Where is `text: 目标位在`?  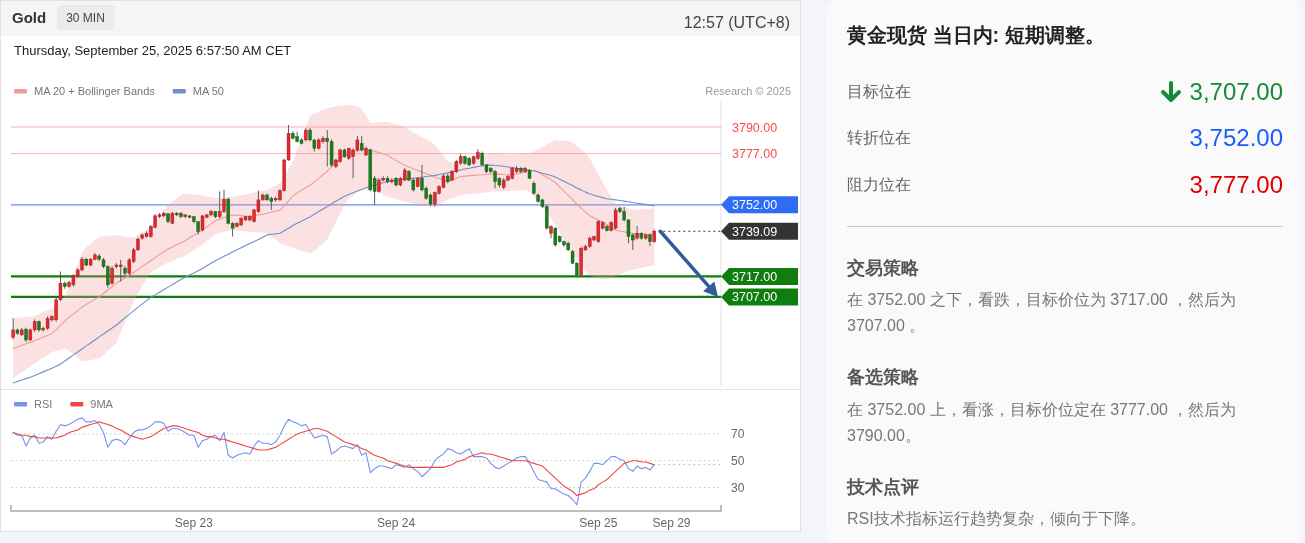 text: 目标位在 is located at coordinates (879, 91).